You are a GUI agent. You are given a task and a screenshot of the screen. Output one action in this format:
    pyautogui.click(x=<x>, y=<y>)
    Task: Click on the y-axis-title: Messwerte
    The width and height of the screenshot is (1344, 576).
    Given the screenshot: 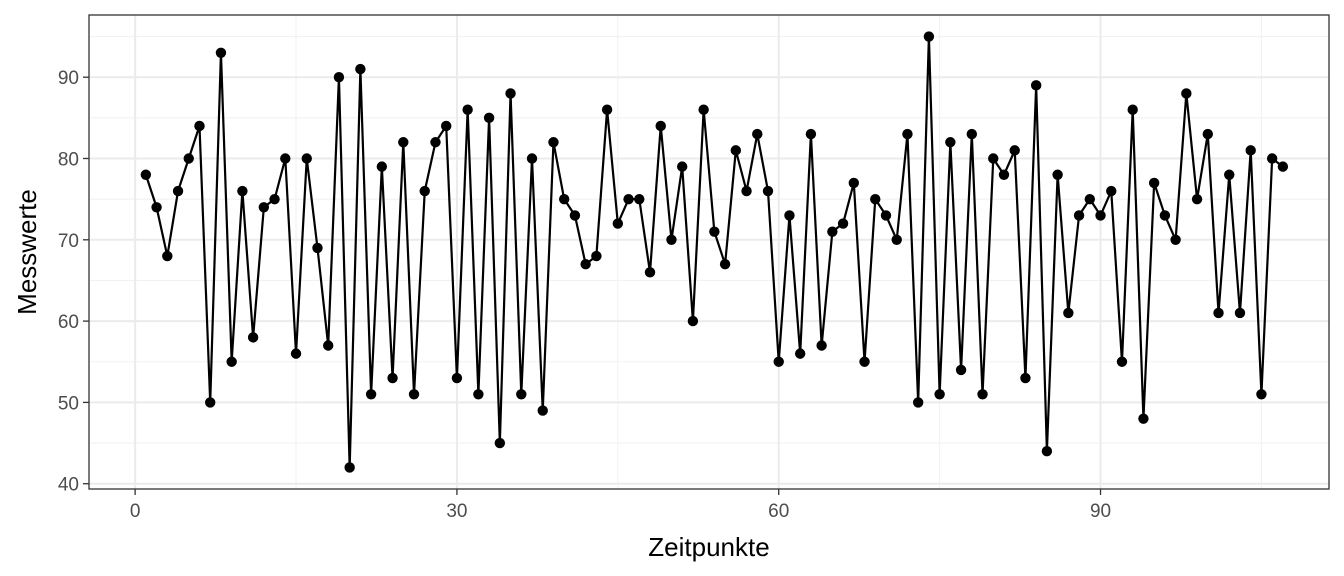 What is the action you would take?
    pyautogui.click(x=27, y=252)
    